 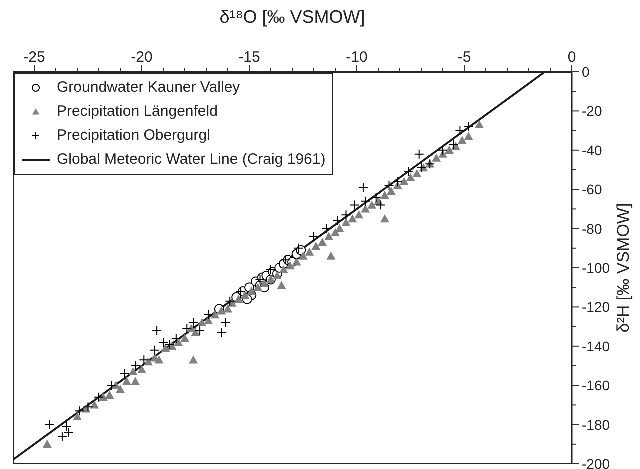 What do you see at coordinates (572, 57) in the screenshot?
I see `x-tick-label: 0` at bounding box center [572, 57].